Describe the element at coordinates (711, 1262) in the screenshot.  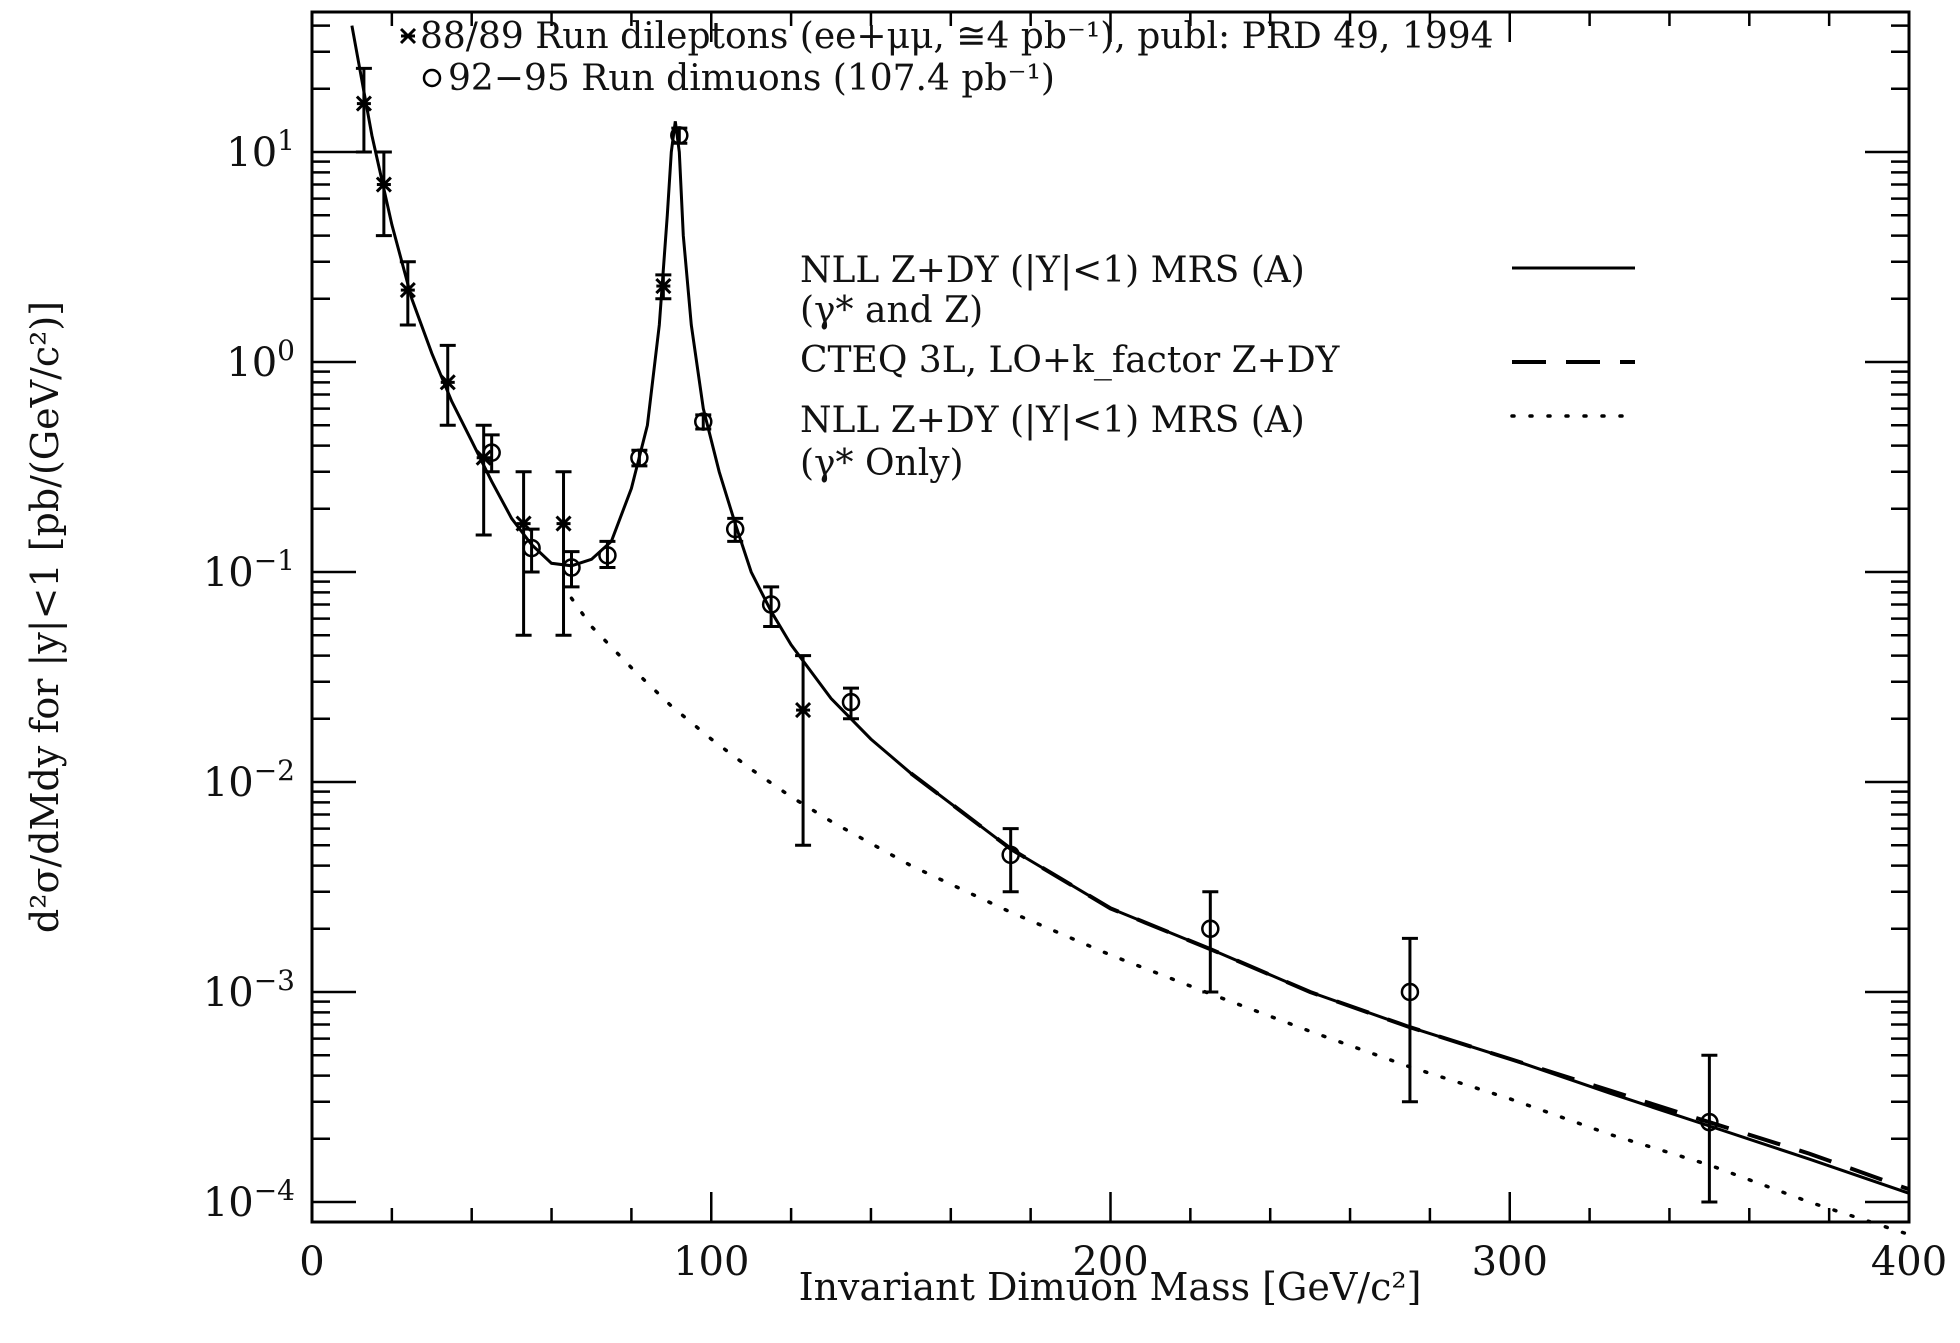
I see `x-tick-label: 100` at that location.